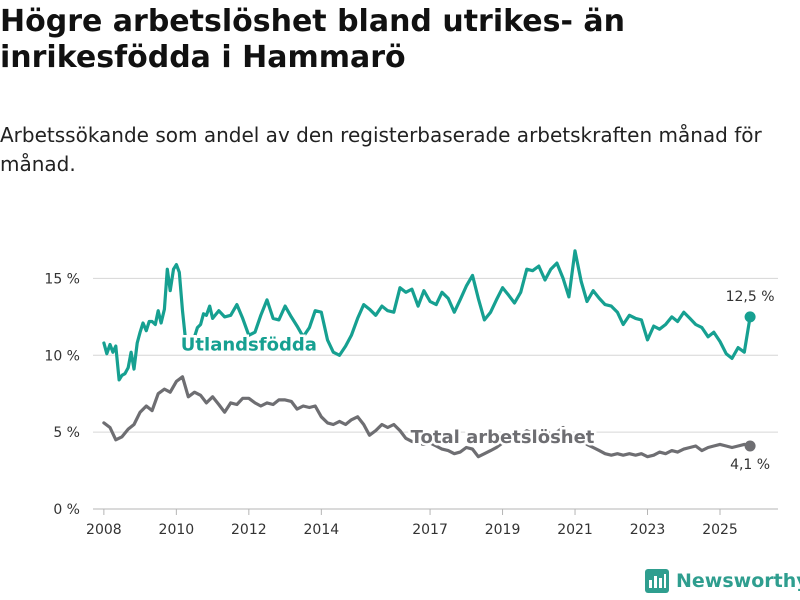  What do you see at coordinates (249, 345) in the screenshot?
I see `series-line-label: Utlandsfödda` at bounding box center [249, 345].